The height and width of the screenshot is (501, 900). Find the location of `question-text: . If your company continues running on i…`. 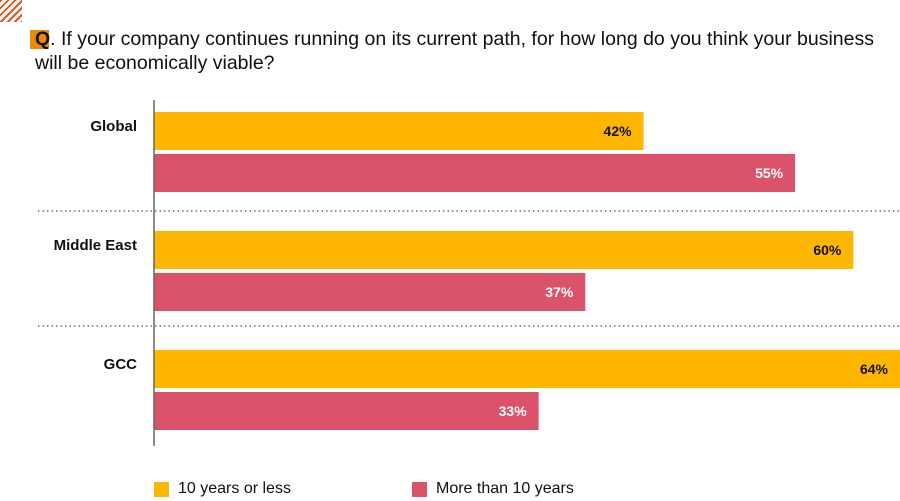

question-text: . If your company continues running on i… is located at coordinates (454, 51).